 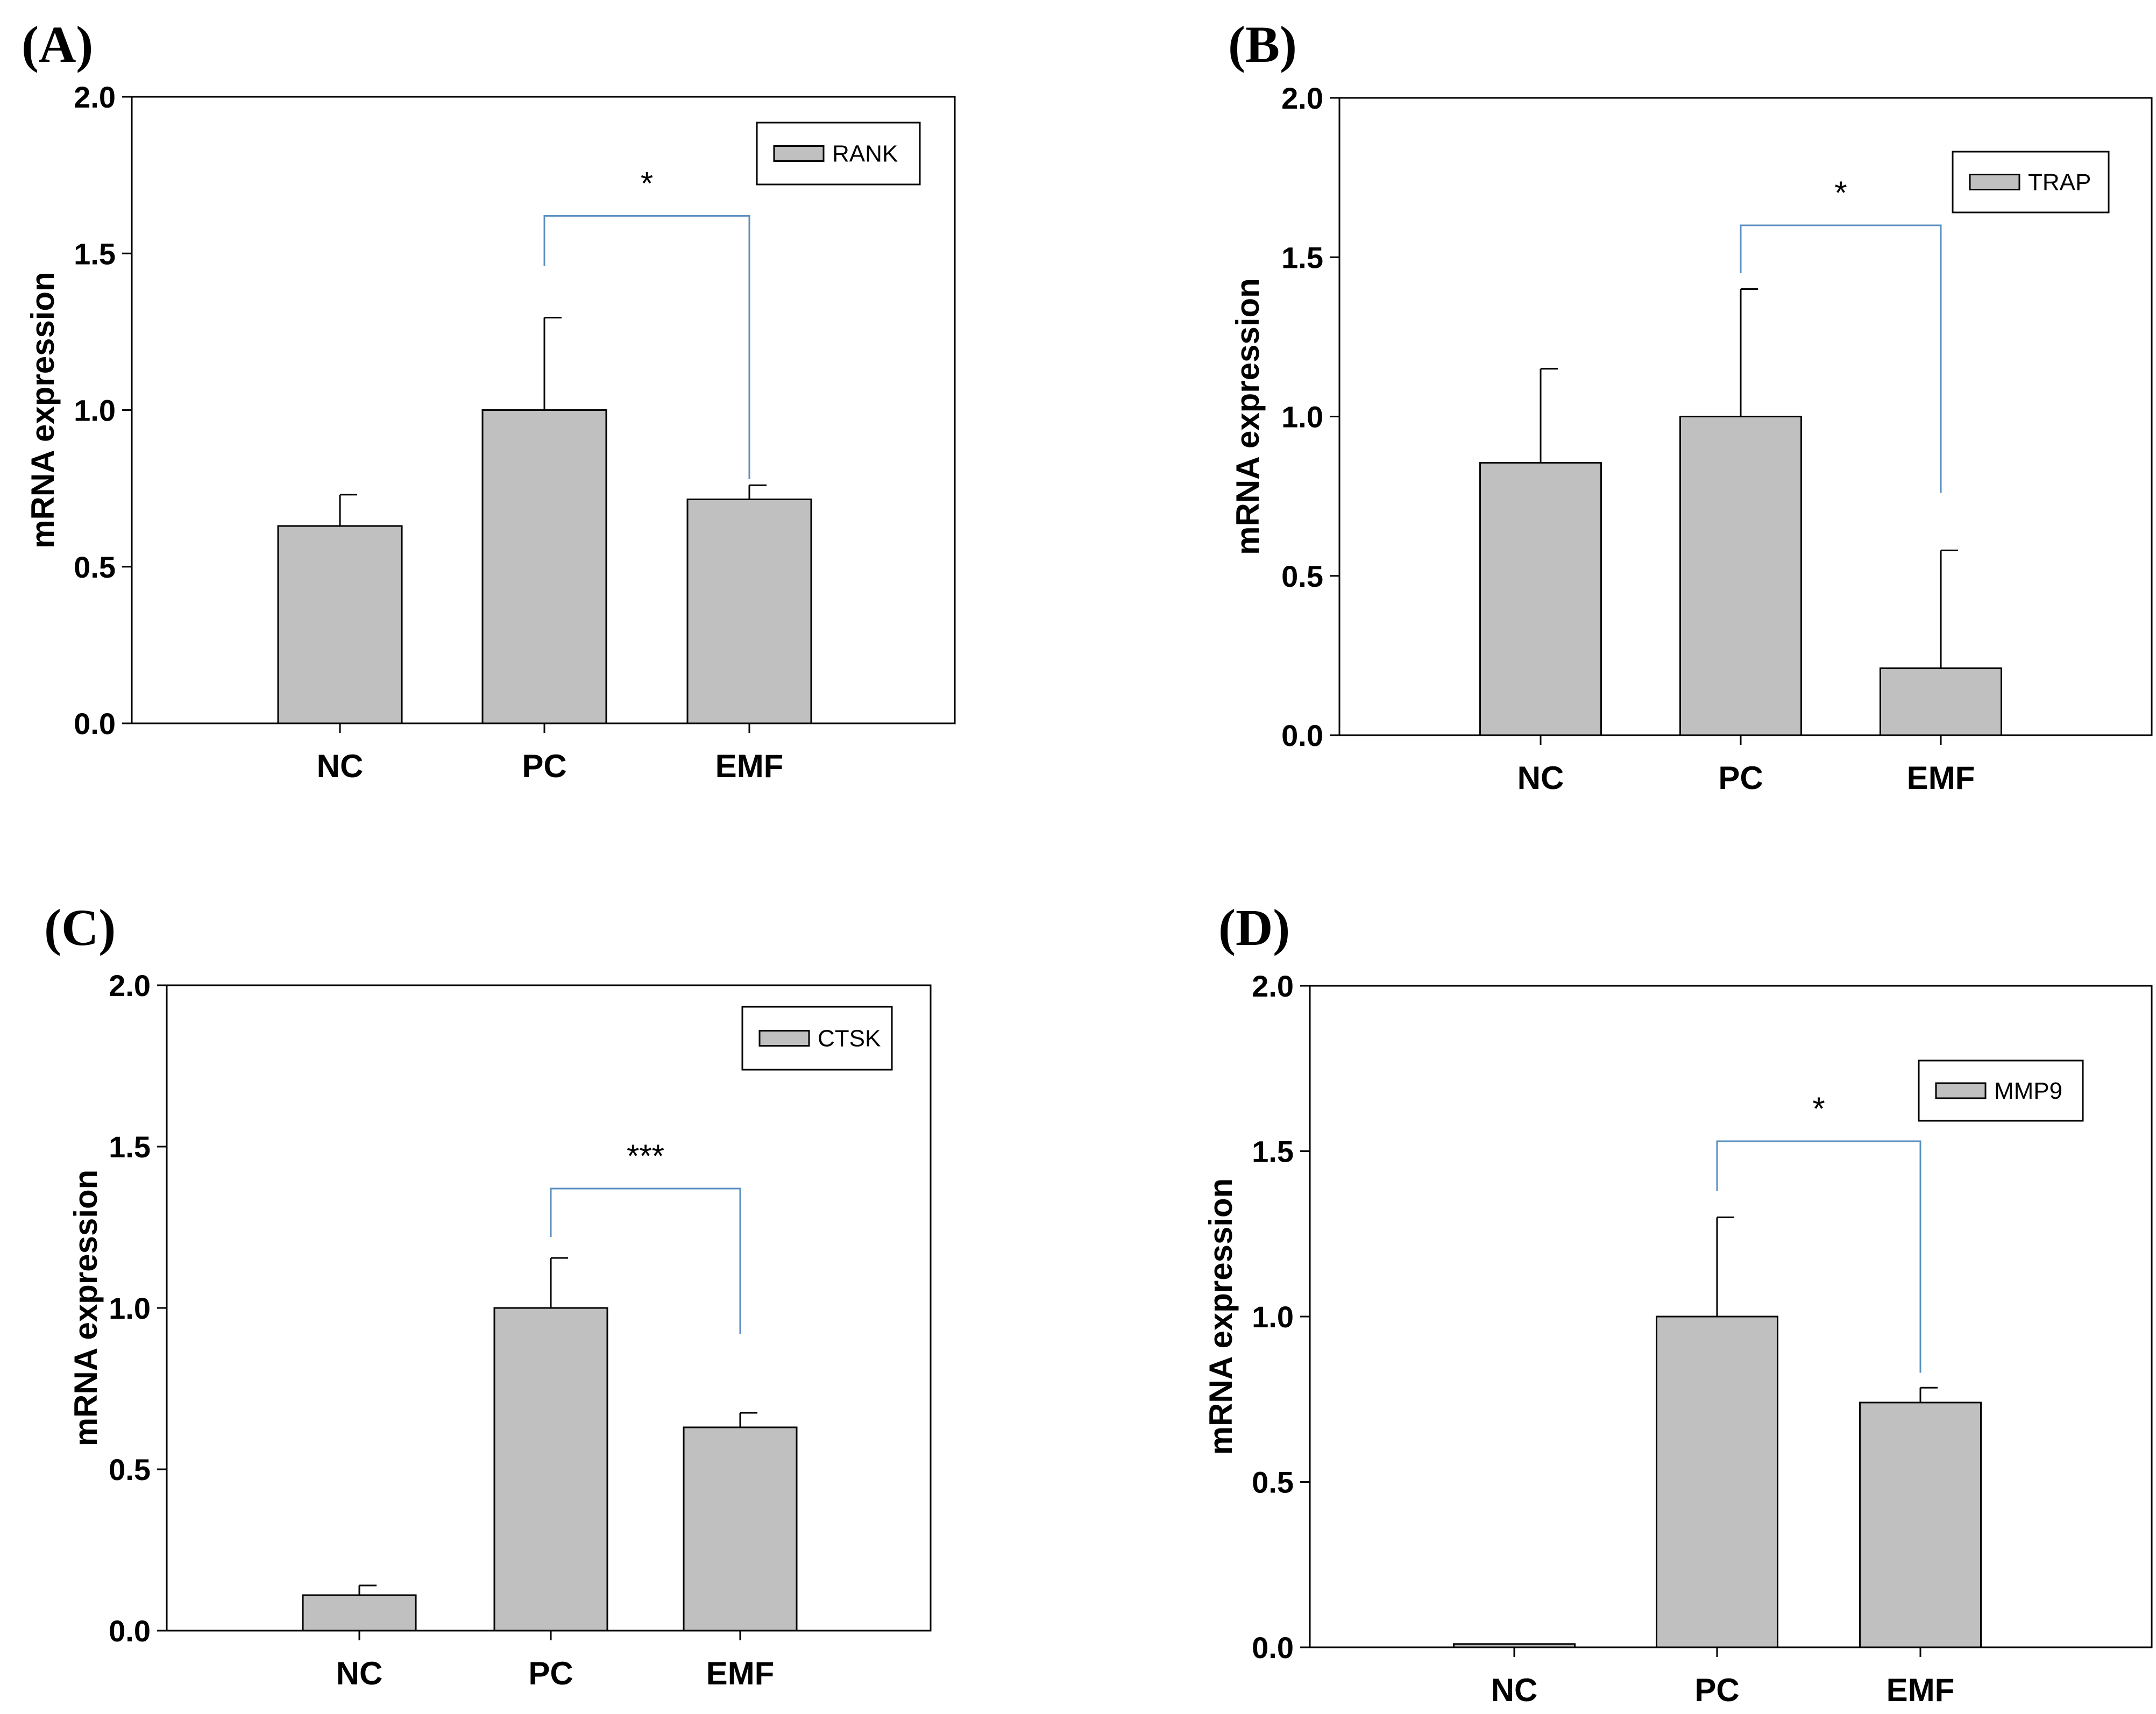 I want to click on panel-label: (B), so click(x=1262, y=44).